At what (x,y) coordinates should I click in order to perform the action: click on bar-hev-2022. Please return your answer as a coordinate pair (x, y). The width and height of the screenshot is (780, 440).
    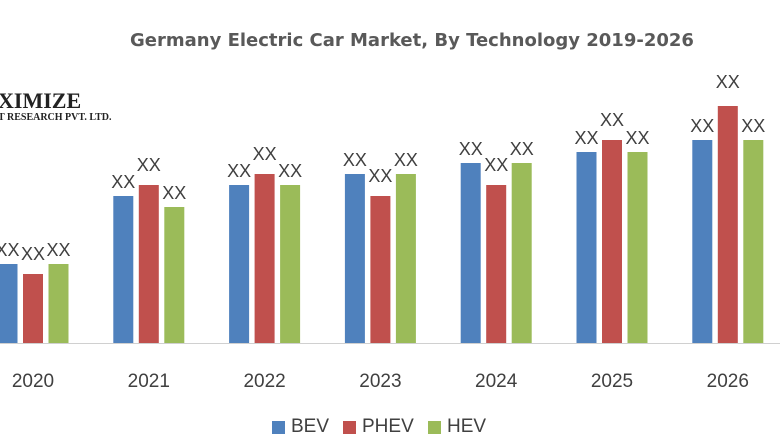
    Looking at the image, I should click on (290, 264).